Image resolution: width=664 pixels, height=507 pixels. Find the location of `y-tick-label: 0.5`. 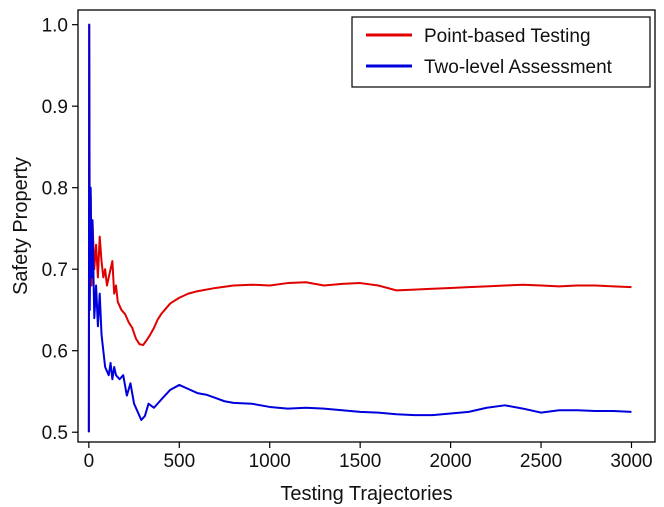

y-tick-label: 0.5 is located at coordinates (55, 433).